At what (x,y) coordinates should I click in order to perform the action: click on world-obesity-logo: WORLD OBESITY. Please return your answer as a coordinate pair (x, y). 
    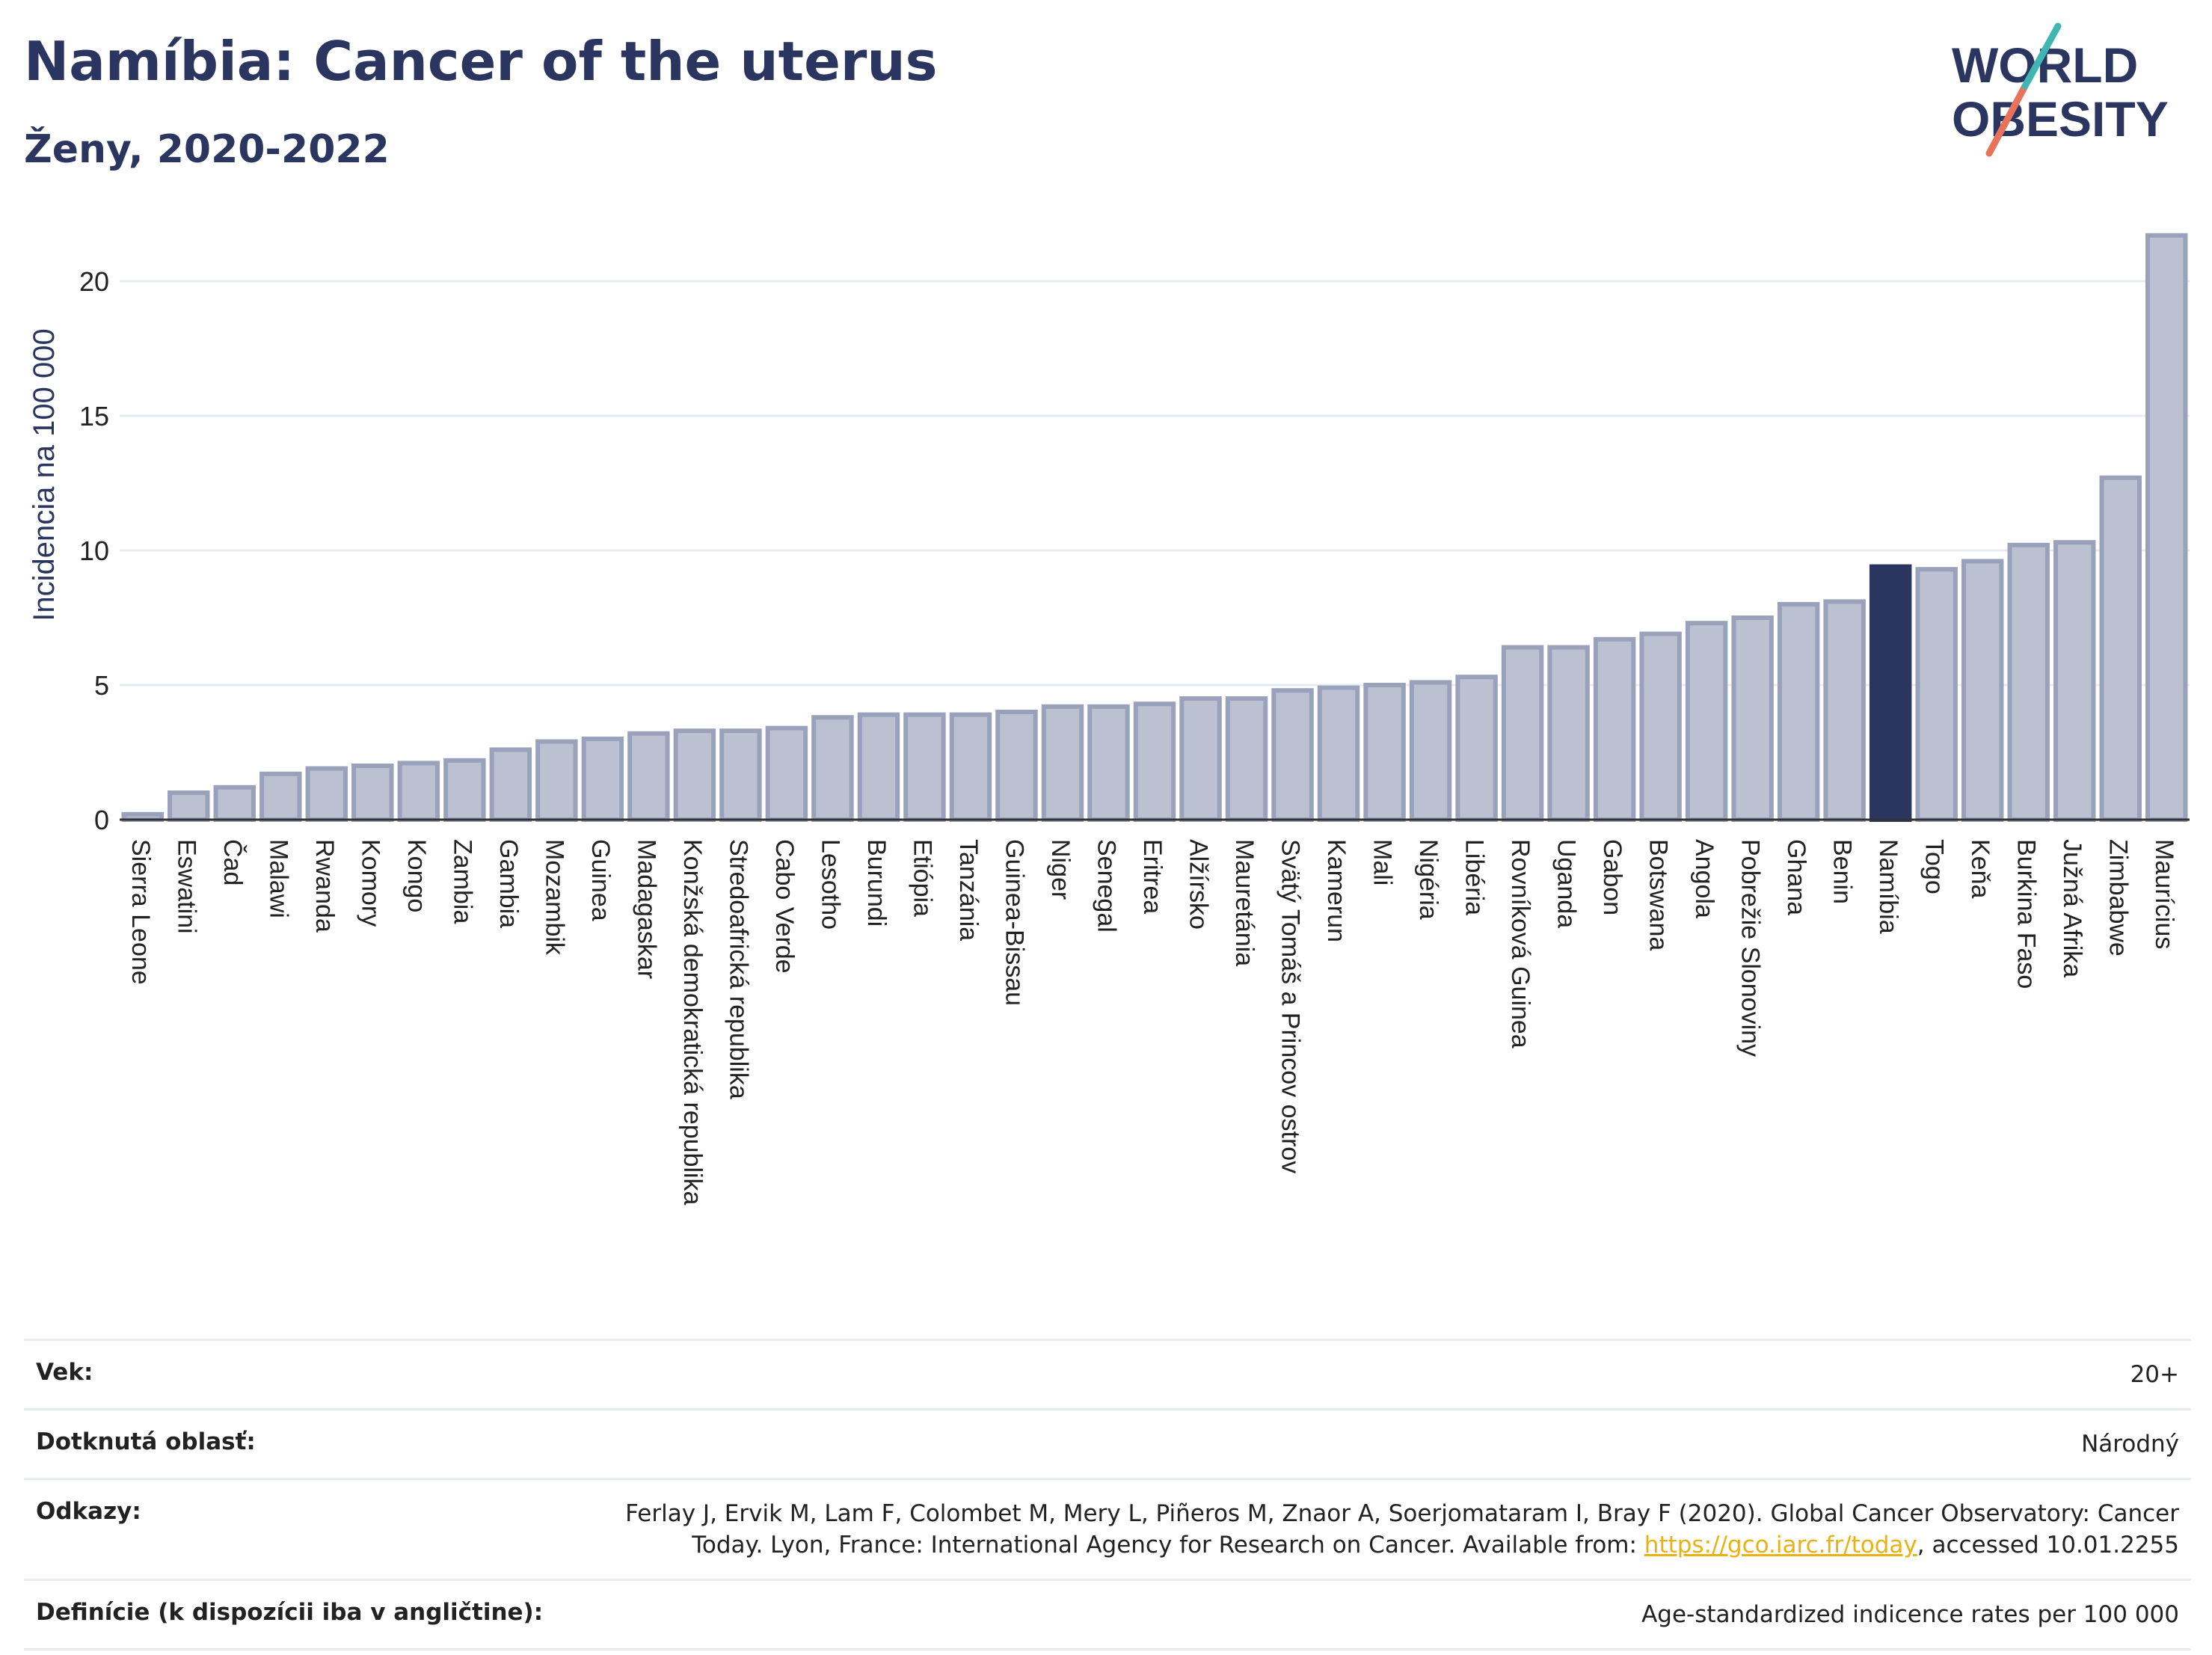
    Looking at the image, I should click on (2060, 89).